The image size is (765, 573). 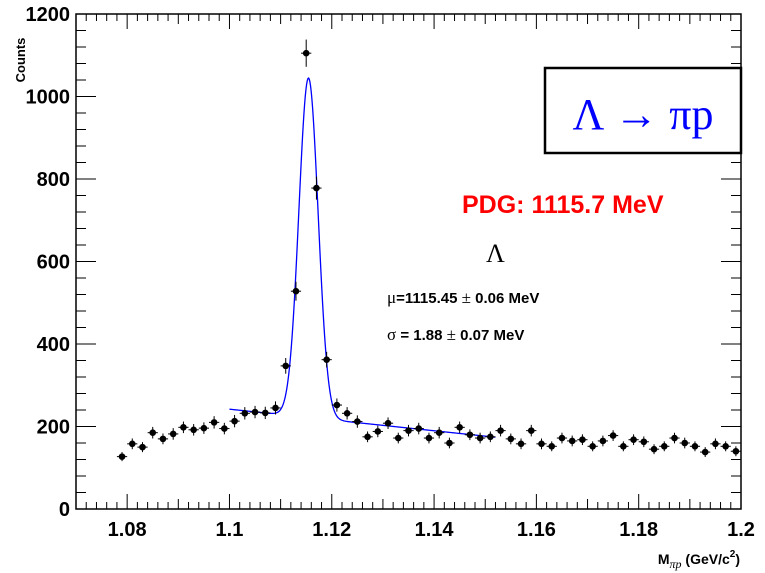 I want to click on y-tick-labels: 0 200 400 600 800 1000 1200, so click(x=48, y=262).